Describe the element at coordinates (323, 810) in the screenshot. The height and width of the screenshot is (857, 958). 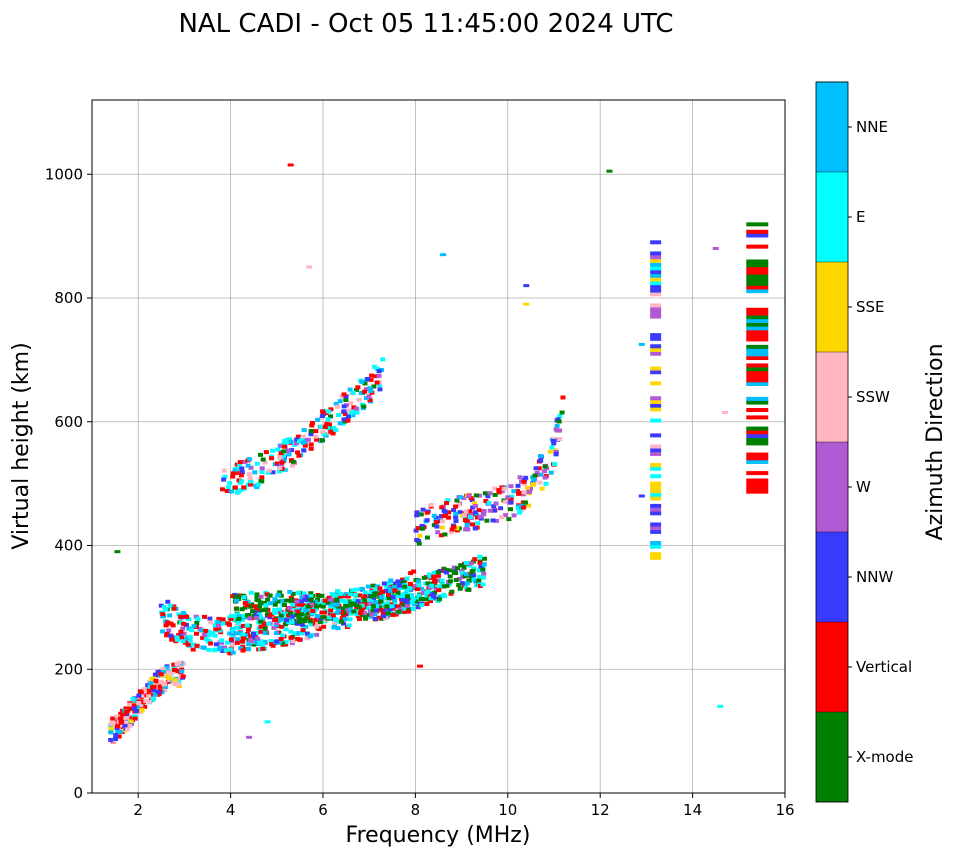
I see `x-tick-label: 6` at that location.